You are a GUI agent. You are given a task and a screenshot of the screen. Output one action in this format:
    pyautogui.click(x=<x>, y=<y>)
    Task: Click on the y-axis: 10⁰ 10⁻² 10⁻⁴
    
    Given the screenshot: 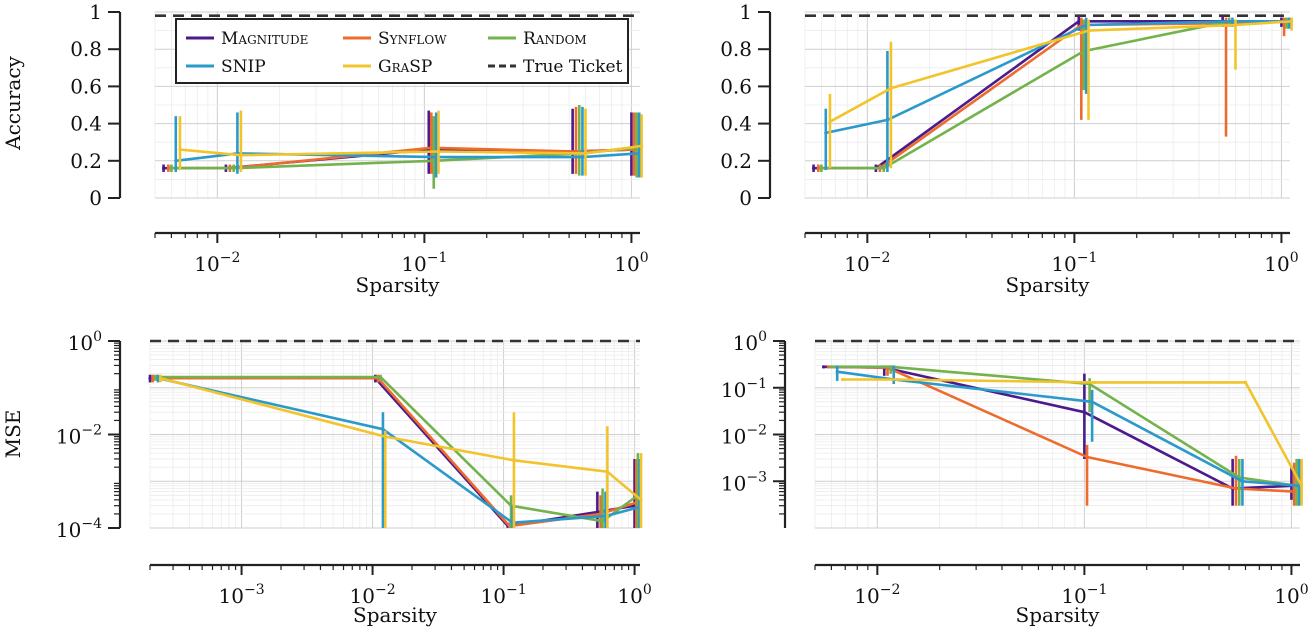 What is the action you would take?
    pyautogui.click(x=89, y=435)
    